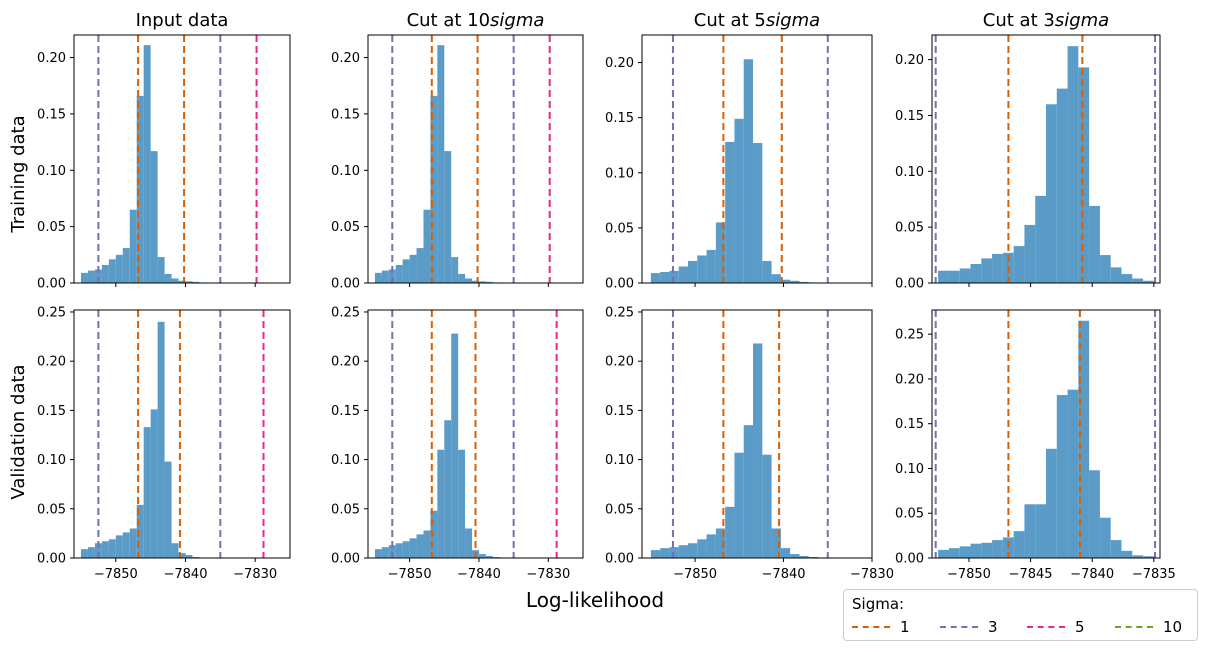 Image resolution: width=1206 pixels, height=652 pixels. Describe the element at coordinates (1020, 615) in the screenshot. I see `legend: Sigma: 1 3 5 10` at that location.